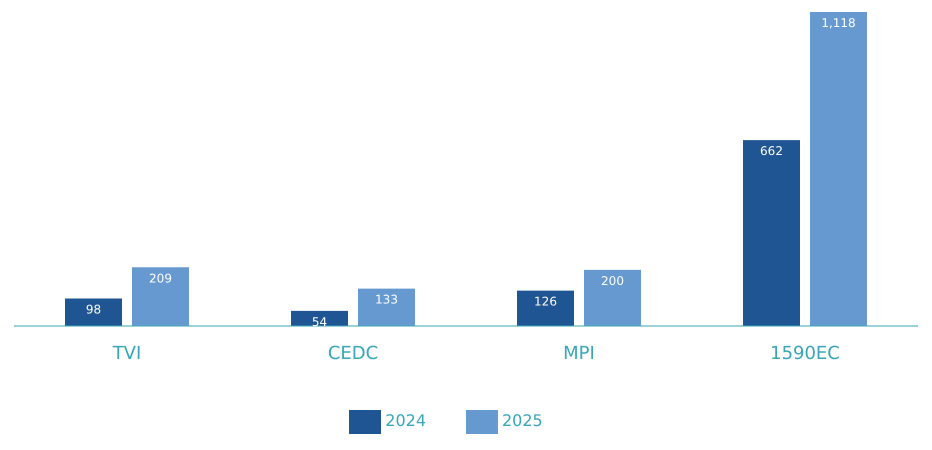 The image size is (932, 450). What do you see at coordinates (579, 353) in the screenshot?
I see `x-tick-label: MPI` at bounding box center [579, 353].